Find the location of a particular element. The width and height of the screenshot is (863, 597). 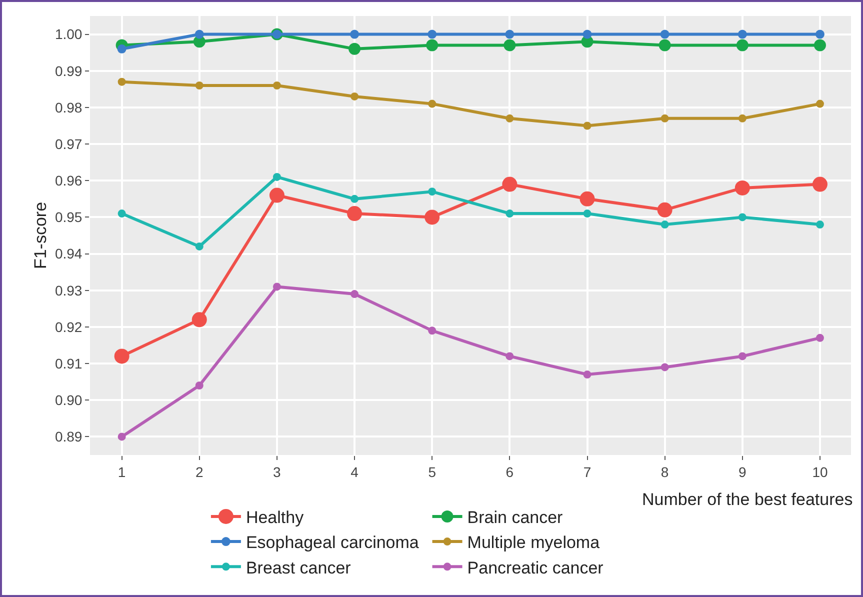

y-tick-label: 0.91 is located at coordinates (68, 363).